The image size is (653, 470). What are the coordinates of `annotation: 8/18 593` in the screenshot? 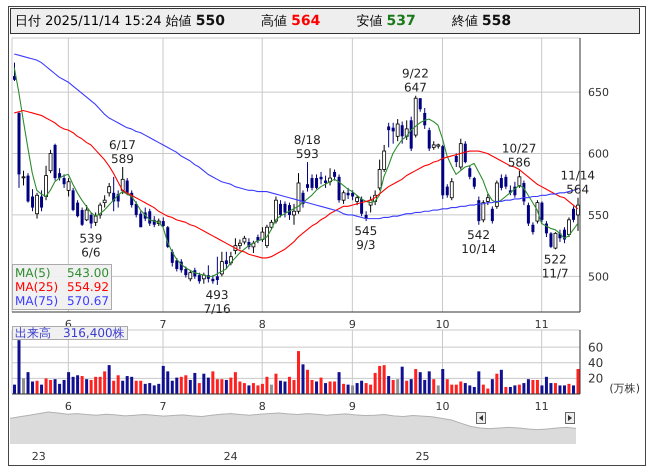 It's located at (307, 147).